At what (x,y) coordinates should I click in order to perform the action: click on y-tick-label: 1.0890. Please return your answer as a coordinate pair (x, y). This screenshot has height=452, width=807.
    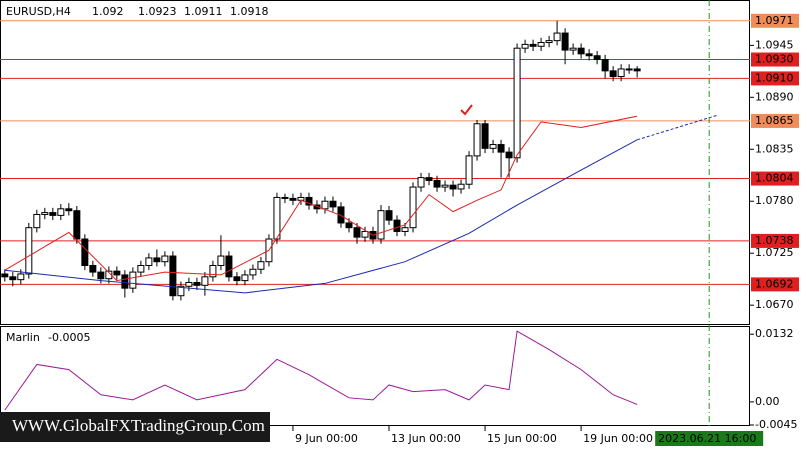
    Looking at the image, I should click on (774, 96).